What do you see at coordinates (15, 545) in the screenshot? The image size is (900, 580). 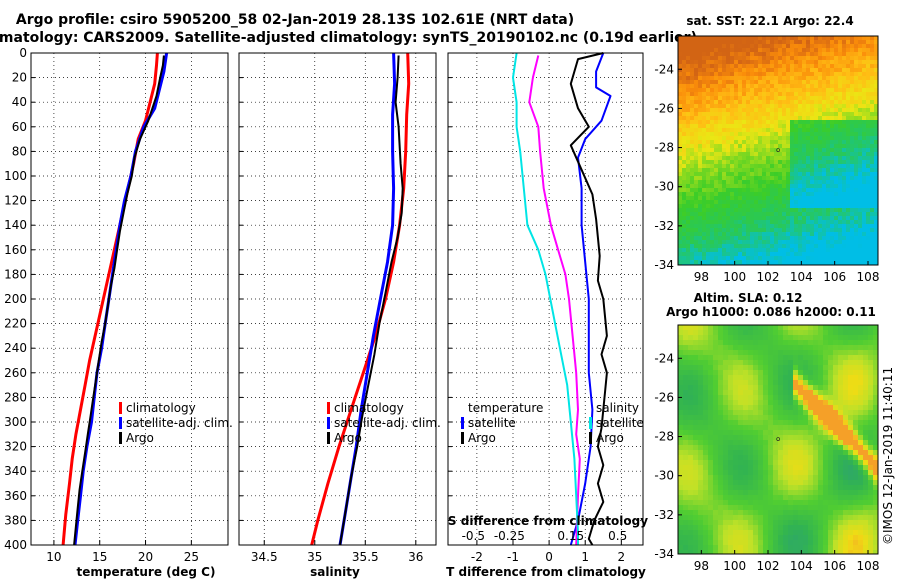 I see `y-tick-label: 400` at bounding box center [15, 545].